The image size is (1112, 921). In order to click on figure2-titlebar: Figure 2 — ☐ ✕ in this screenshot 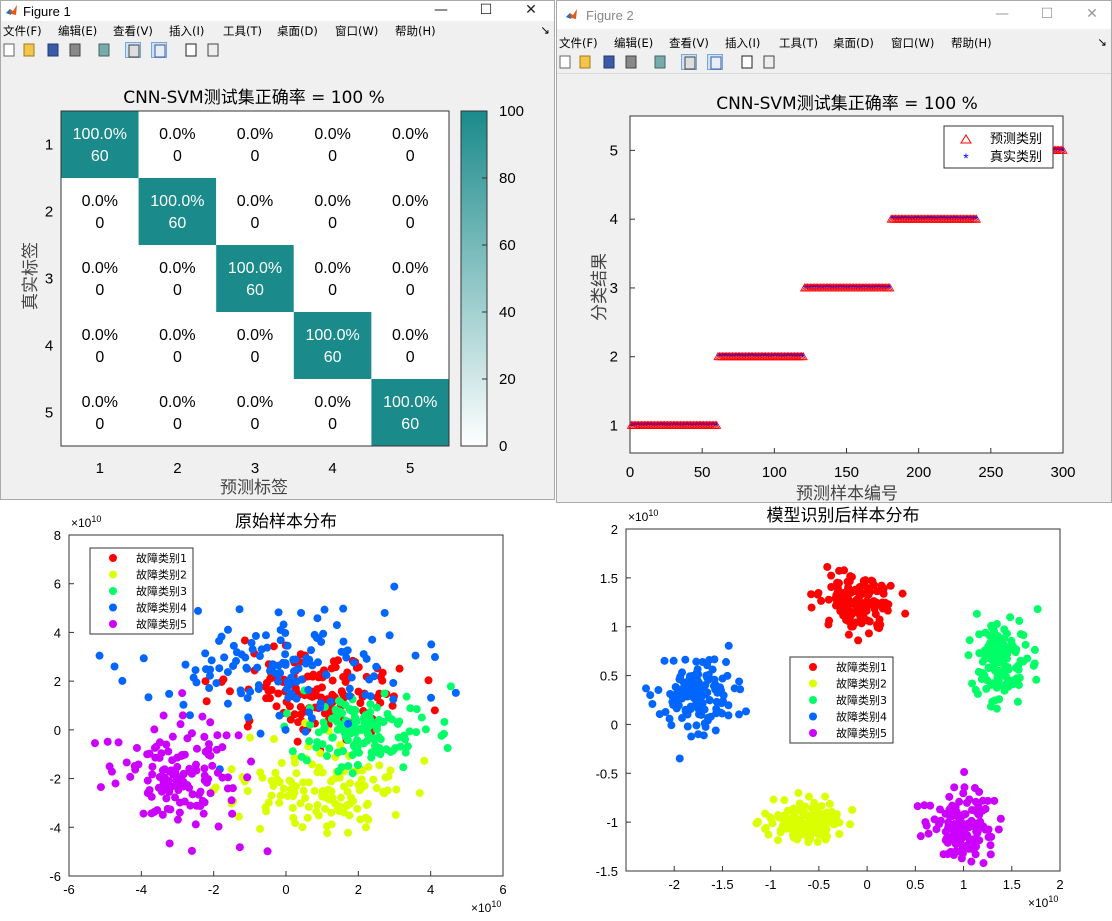, I will do `click(834, 15)`.